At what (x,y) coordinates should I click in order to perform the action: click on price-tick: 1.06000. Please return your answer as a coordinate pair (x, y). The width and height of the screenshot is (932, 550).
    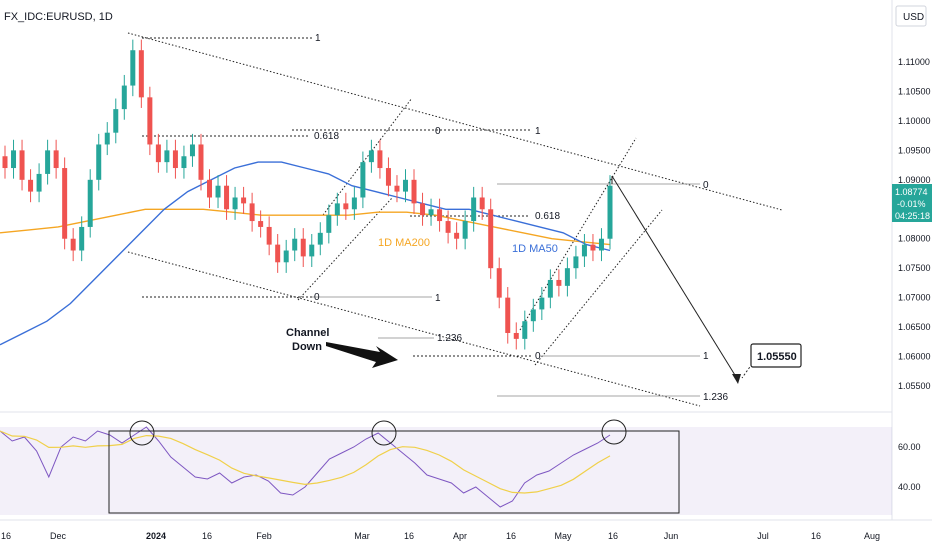
    Looking at the image, I should click on (914, 357).